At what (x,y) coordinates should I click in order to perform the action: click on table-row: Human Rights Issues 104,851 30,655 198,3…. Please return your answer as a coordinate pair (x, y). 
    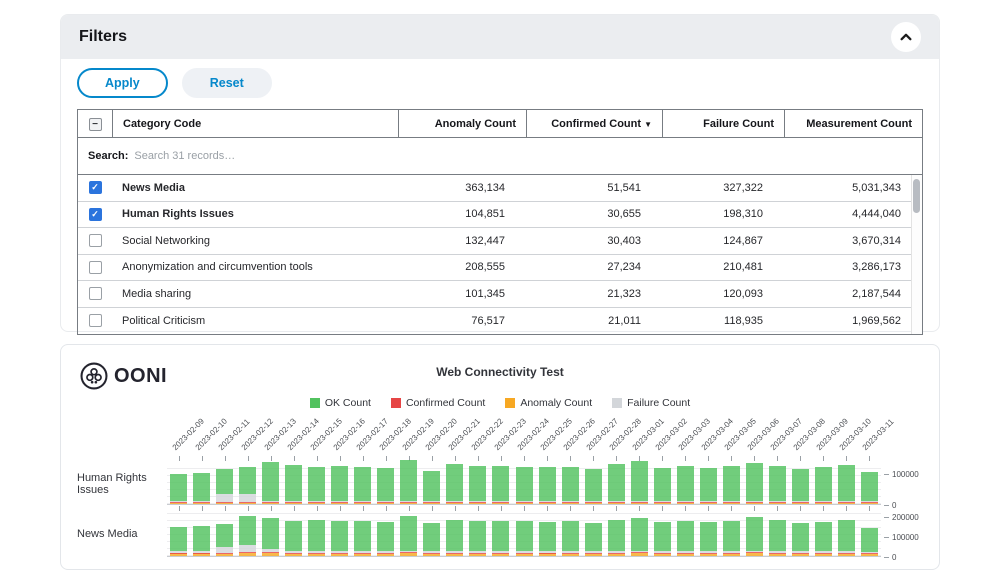
    Looking at the image, I should click on (494, 215).